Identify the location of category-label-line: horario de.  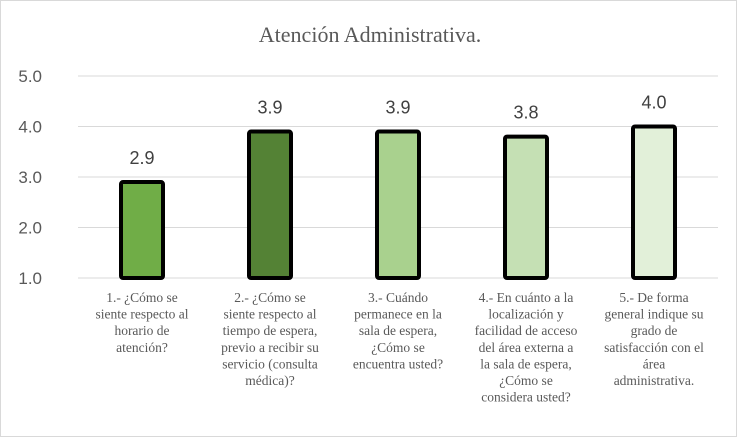
(141, 330).